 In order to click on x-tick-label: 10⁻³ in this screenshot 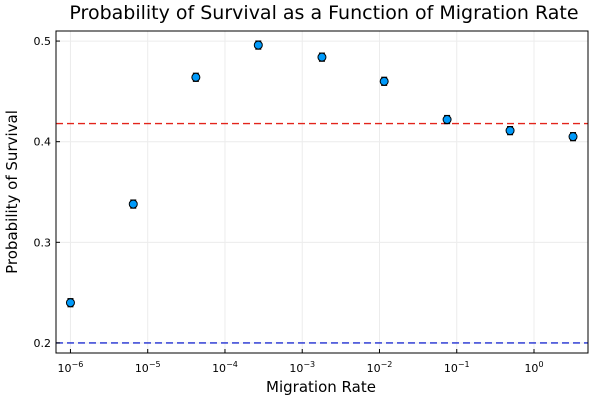, I will do `click(302, 367)`.